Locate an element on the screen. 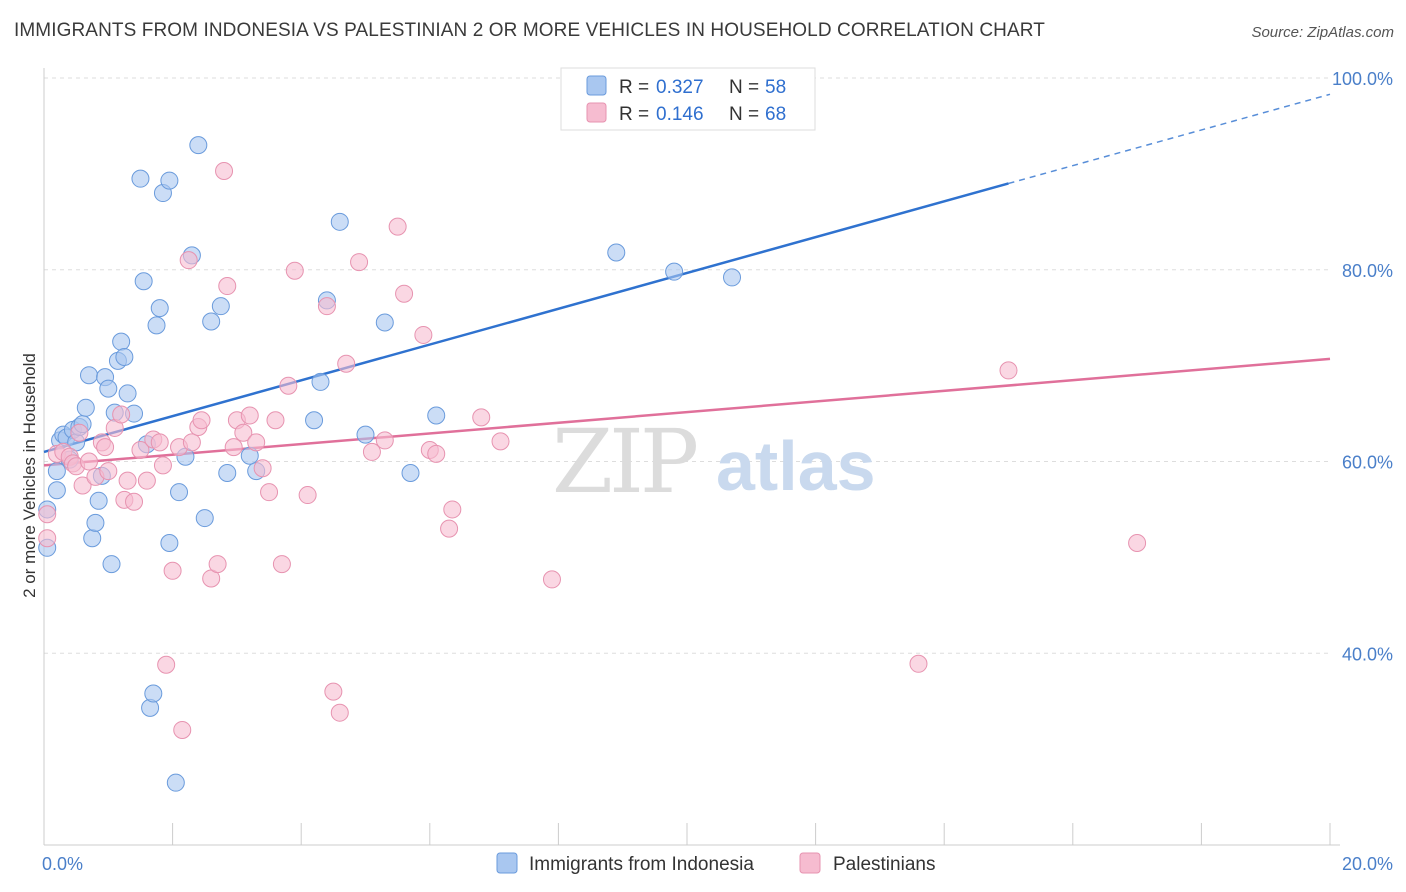 The height and width of the screenshot is (892, 1406). legend-r-label-1: R = is located at coordinates (634, 87).